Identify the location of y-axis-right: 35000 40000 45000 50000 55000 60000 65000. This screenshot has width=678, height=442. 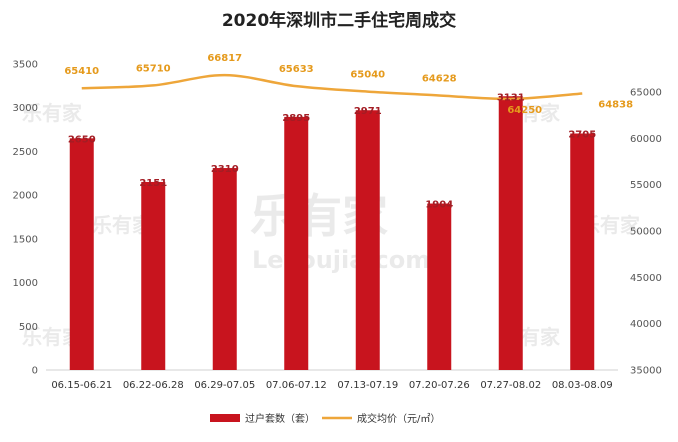
(646, 232).